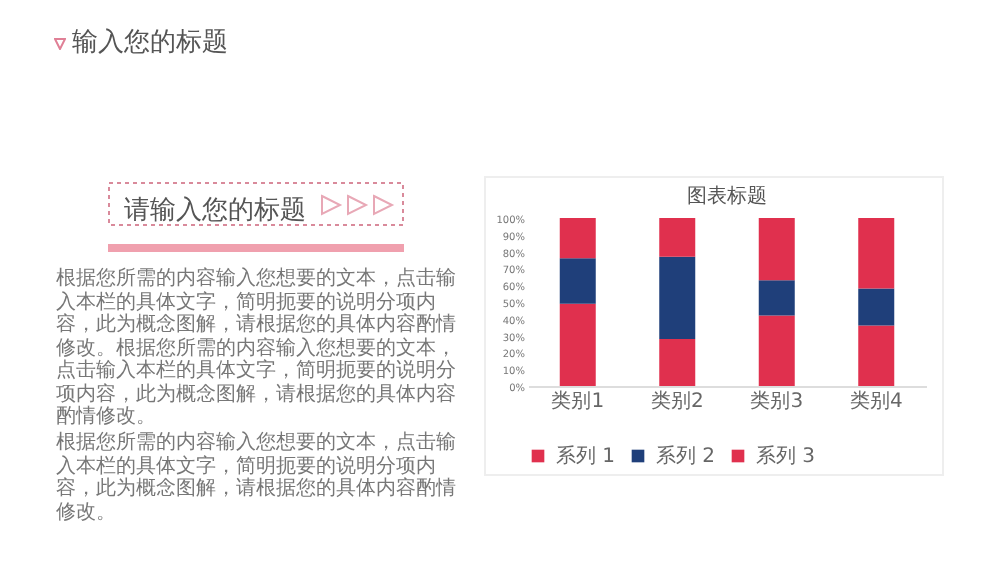  Describe the element at coordinates (215, 211) in the screenshot. I see `text: 请输入您的标题` at that location.